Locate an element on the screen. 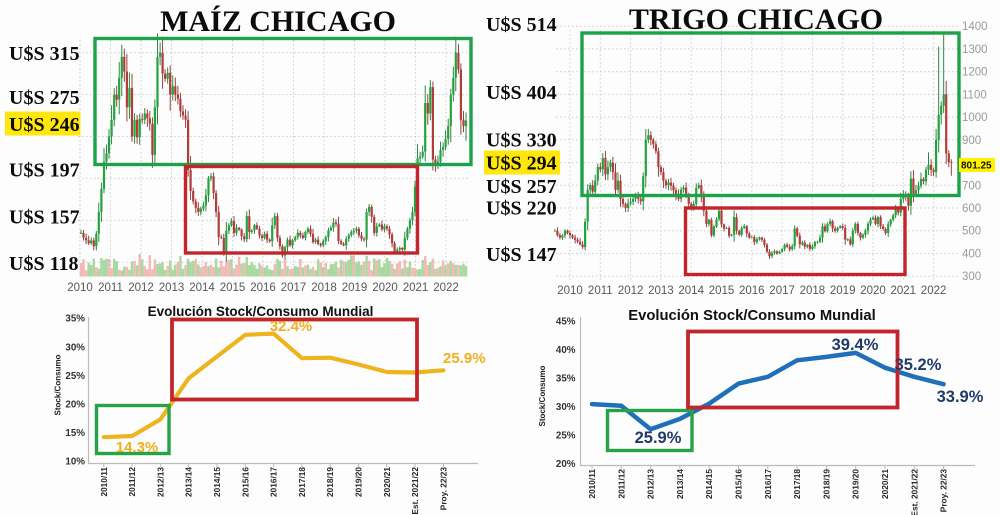 This screenshot has height=515, width=1000. svg-text: 900 is located at coordinates (971, 141).